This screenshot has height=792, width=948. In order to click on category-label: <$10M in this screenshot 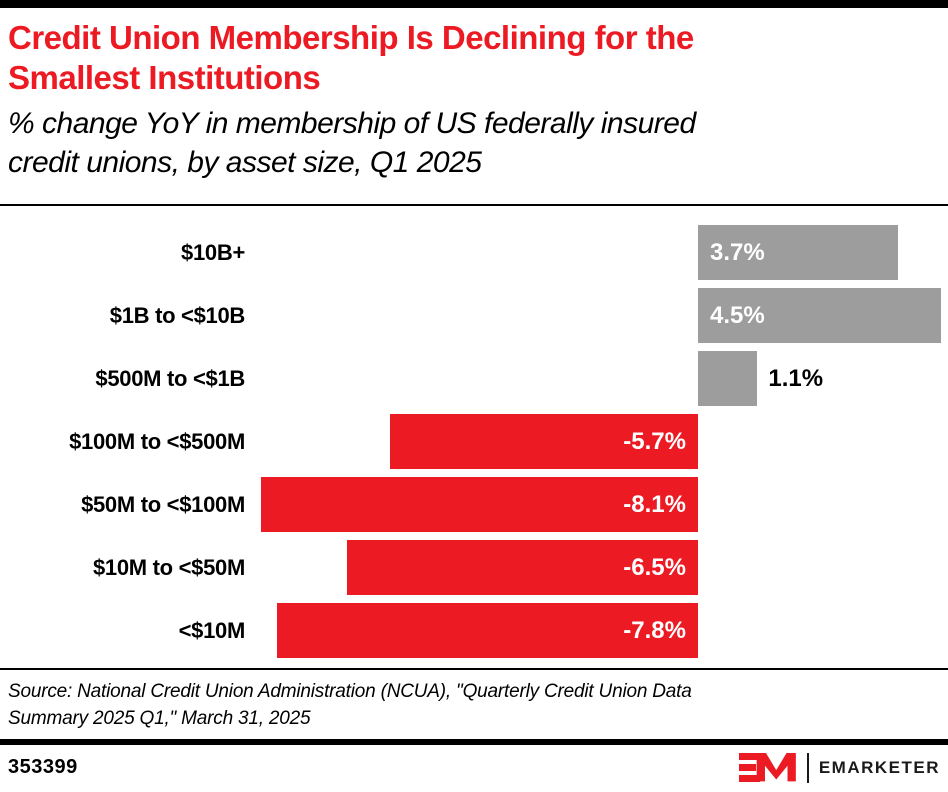, I will do `click(212, 630)`.